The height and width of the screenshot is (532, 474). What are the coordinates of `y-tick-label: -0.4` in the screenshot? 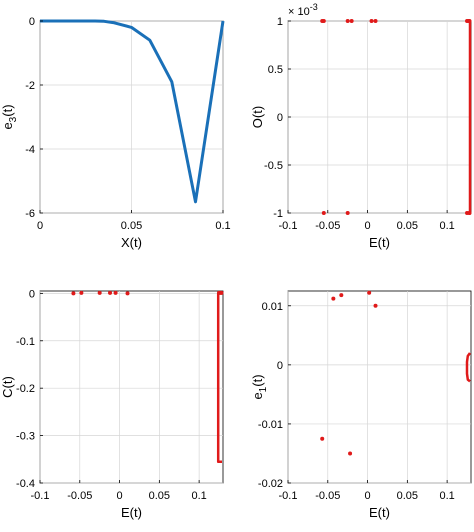 It's located at (25, 484).